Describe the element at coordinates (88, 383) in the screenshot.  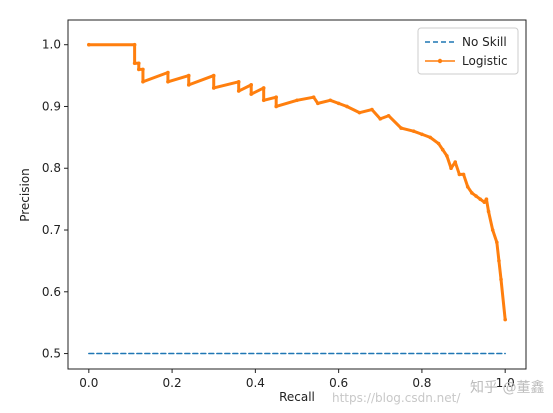
I see `x-tick-label: 0.0` at that location.